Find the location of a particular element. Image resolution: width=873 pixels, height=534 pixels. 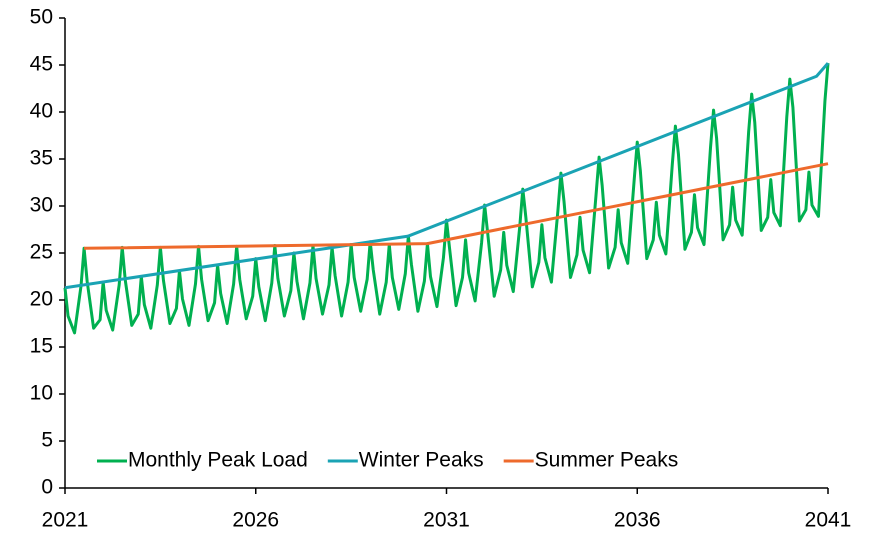

y-tick-label: 50 is located at coordinates (41, 17).